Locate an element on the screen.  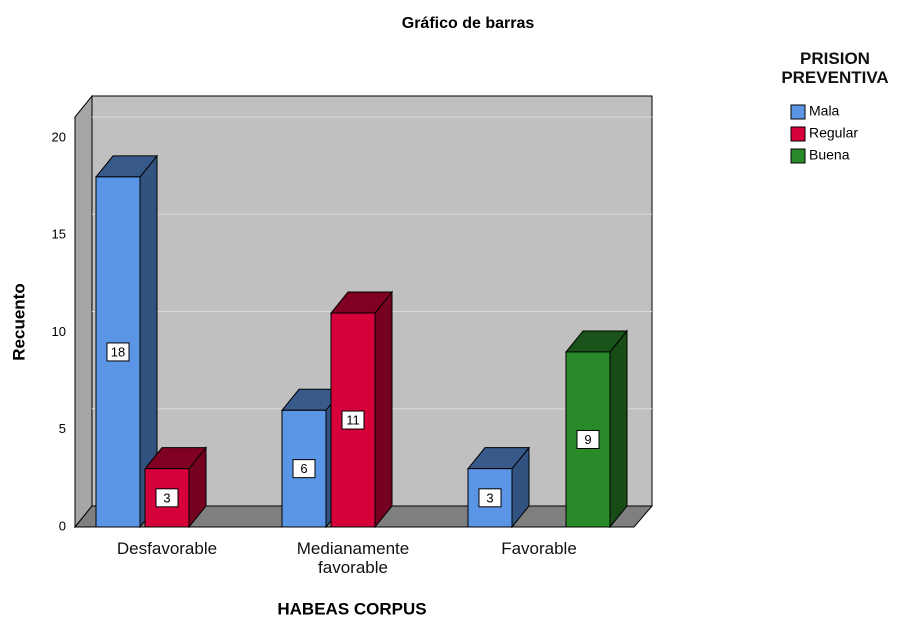
value-label: 18 is located at coordinates (118, 351).